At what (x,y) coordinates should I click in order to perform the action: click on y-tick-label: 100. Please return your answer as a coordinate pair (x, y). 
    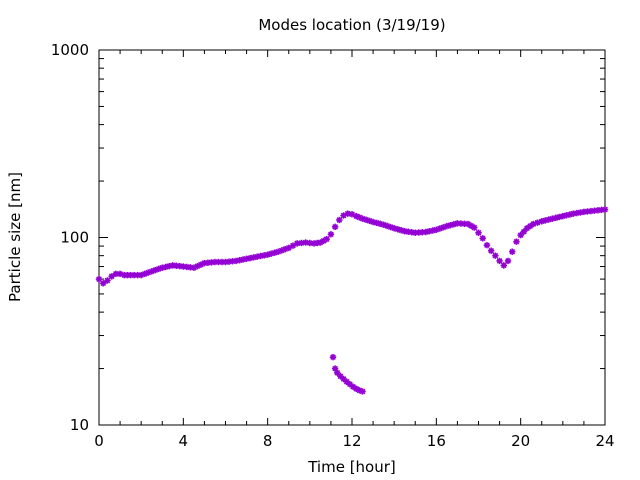
    Looking at the image, I should click on (74, 238).